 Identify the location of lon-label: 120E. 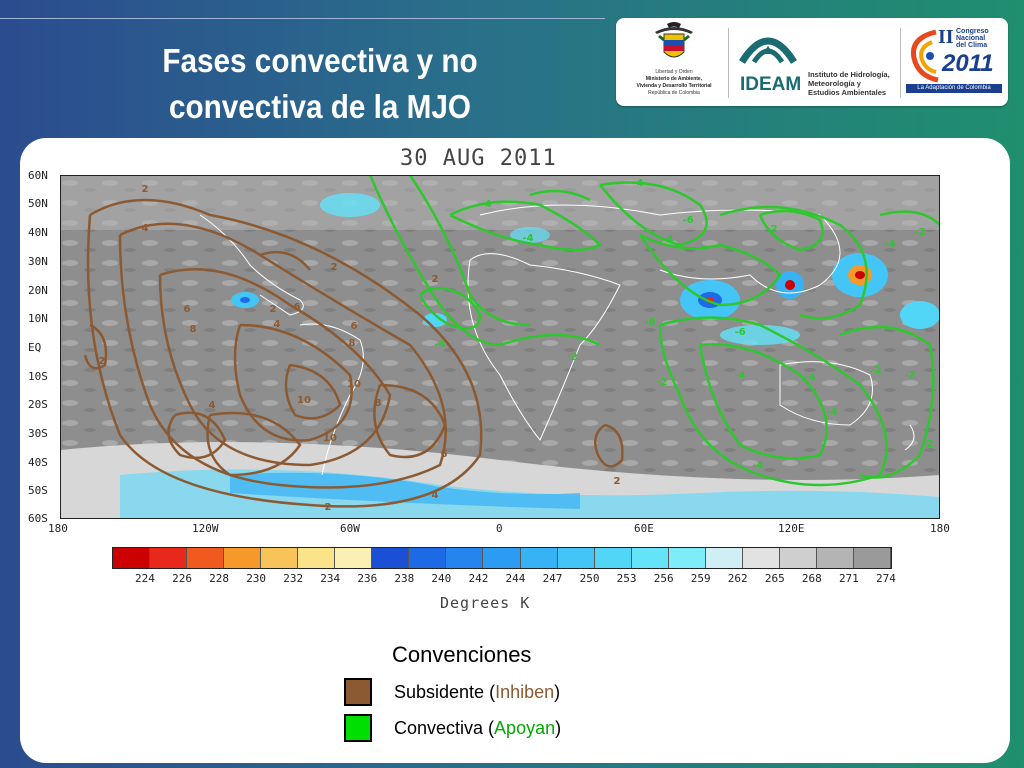
(791, 528).